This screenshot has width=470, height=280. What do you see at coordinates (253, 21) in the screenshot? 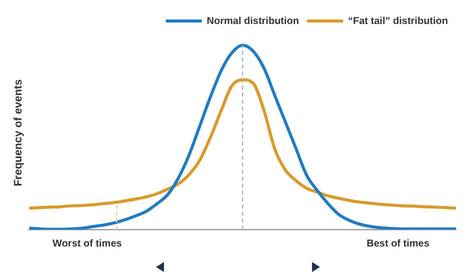
I see `legend-label: Normal distribution` at bounding box center [253, 21].